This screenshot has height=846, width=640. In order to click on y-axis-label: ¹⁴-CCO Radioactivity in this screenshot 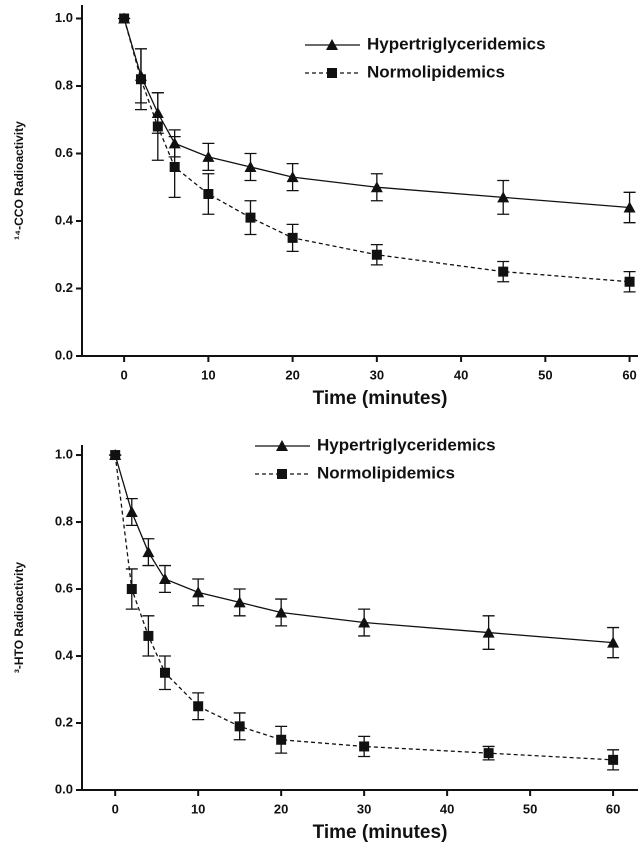, I will do `click(19, 180)`.